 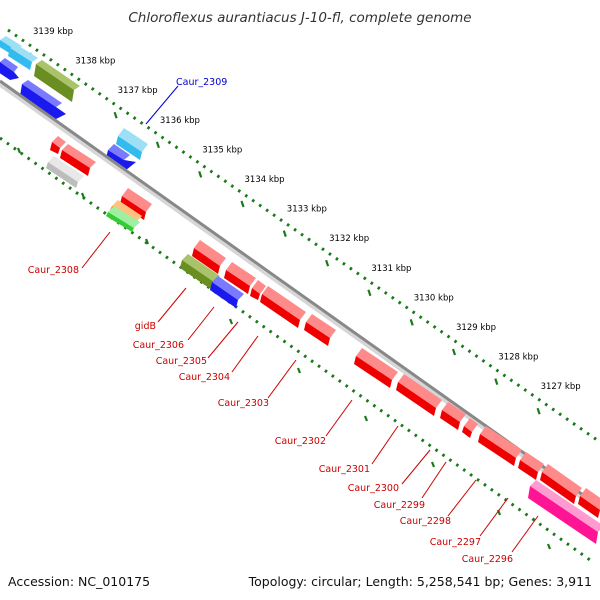 I want to click on gene-label-caur-2299: Caur_2299, so click(x=399, y=505).